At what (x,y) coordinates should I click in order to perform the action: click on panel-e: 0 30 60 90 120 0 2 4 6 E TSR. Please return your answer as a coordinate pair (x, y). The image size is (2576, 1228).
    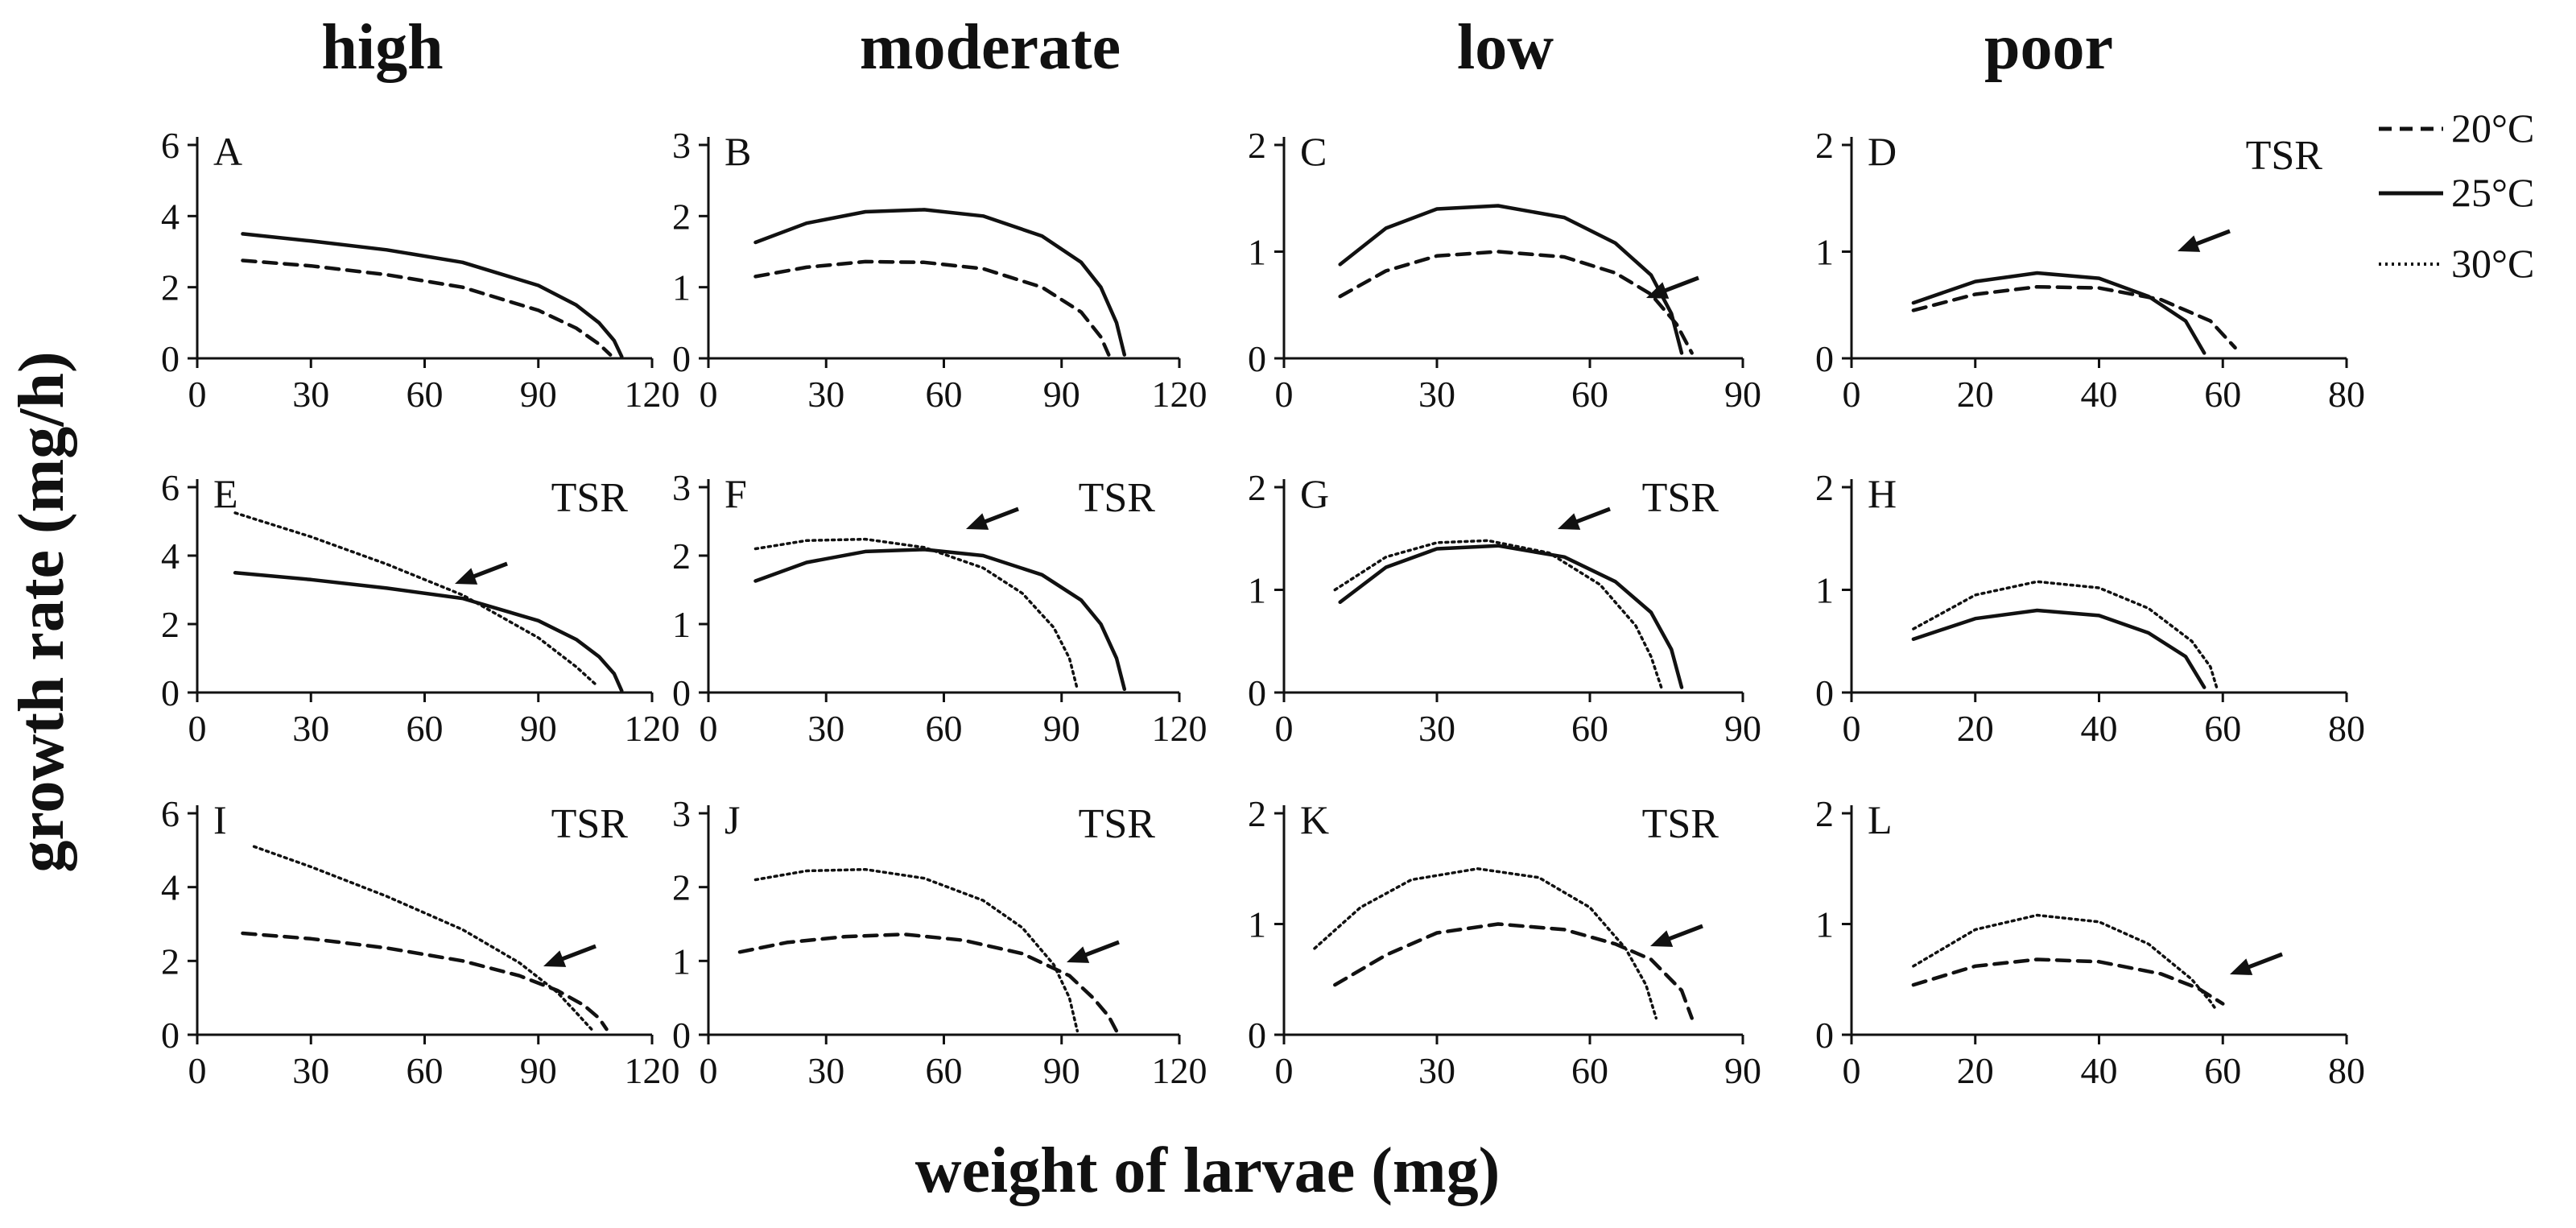
    Looking at the image, I should click on (421, 608).